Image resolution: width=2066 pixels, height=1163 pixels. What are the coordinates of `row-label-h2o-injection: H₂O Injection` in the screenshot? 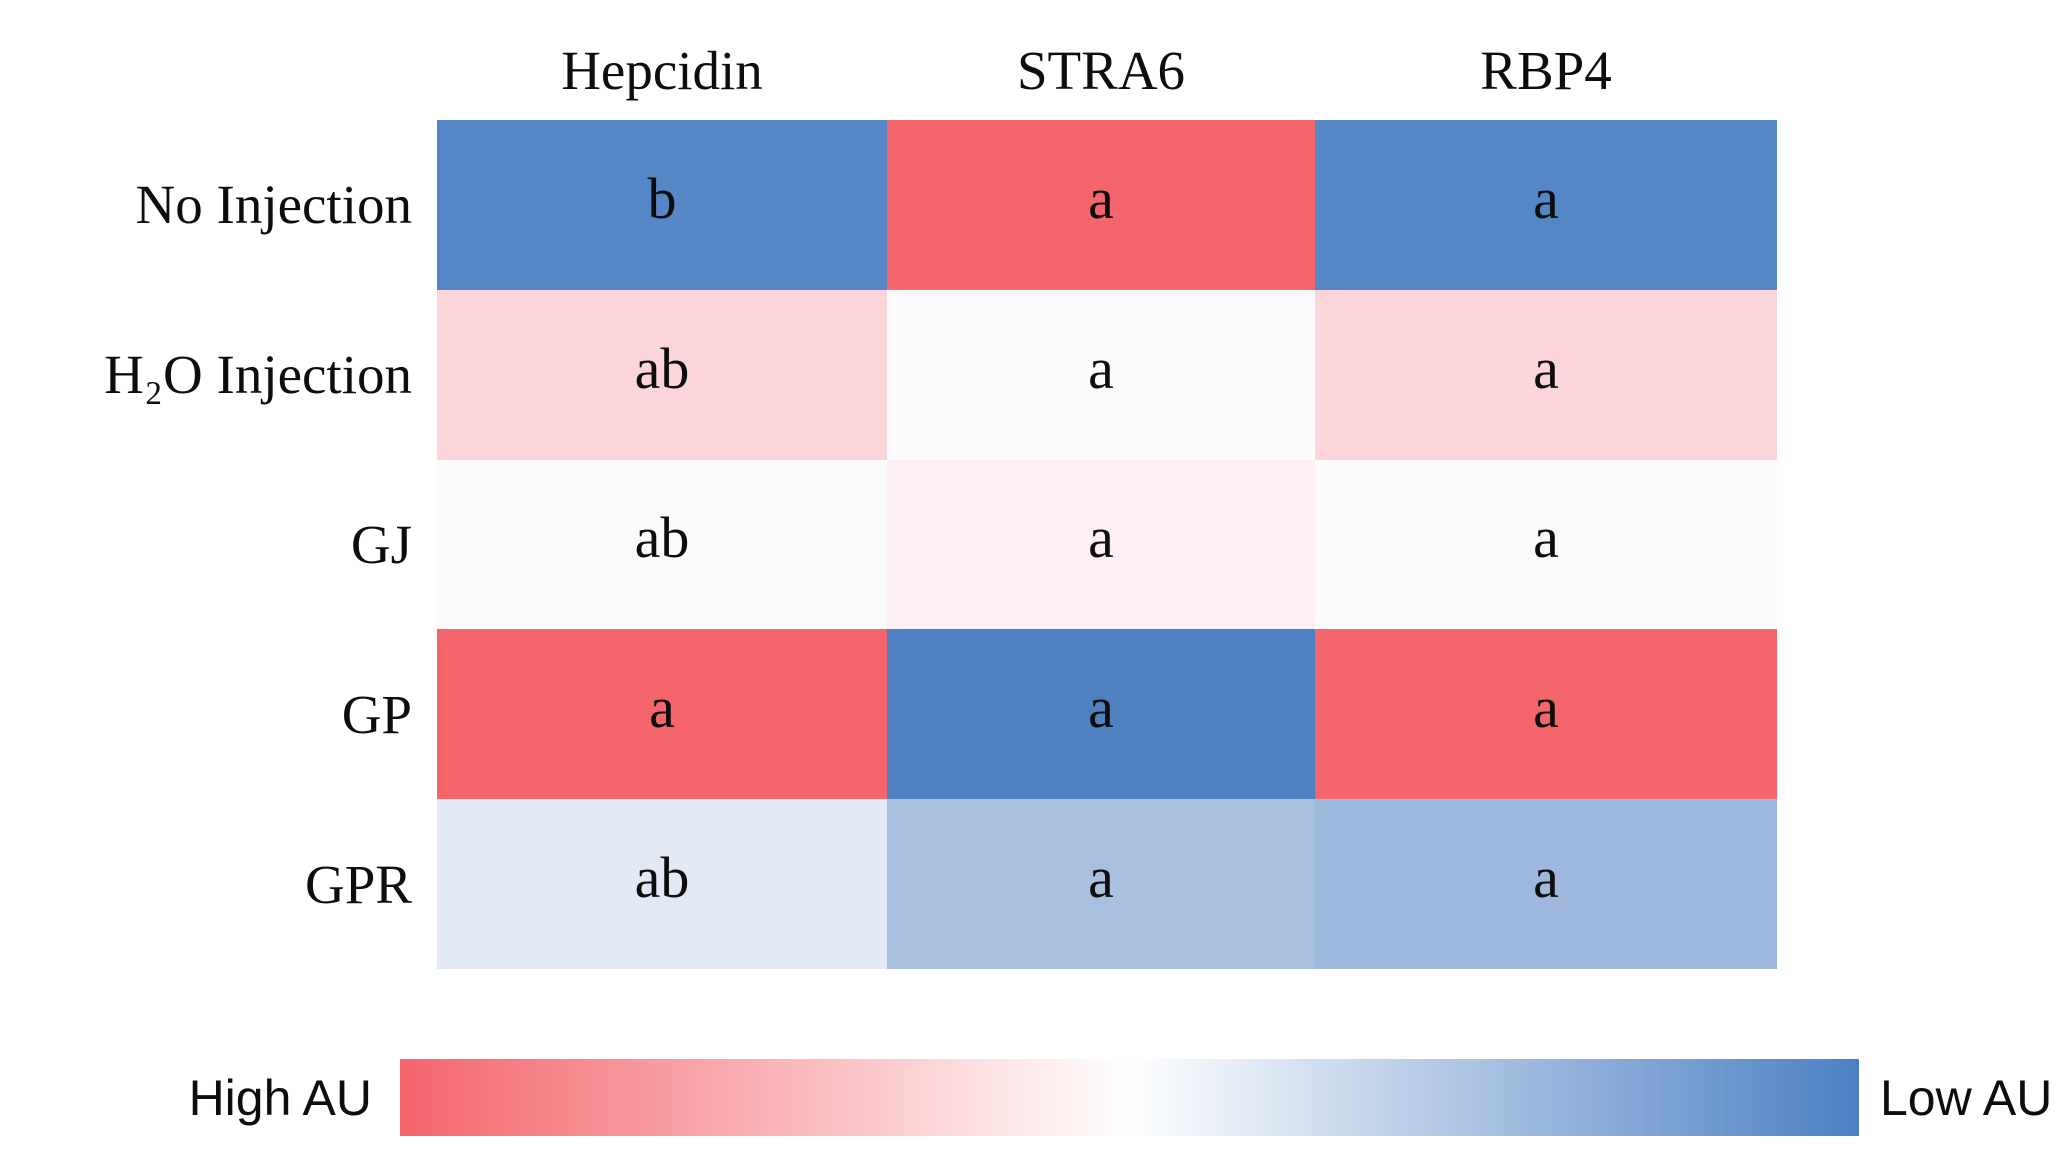 It's located at (258, 375).